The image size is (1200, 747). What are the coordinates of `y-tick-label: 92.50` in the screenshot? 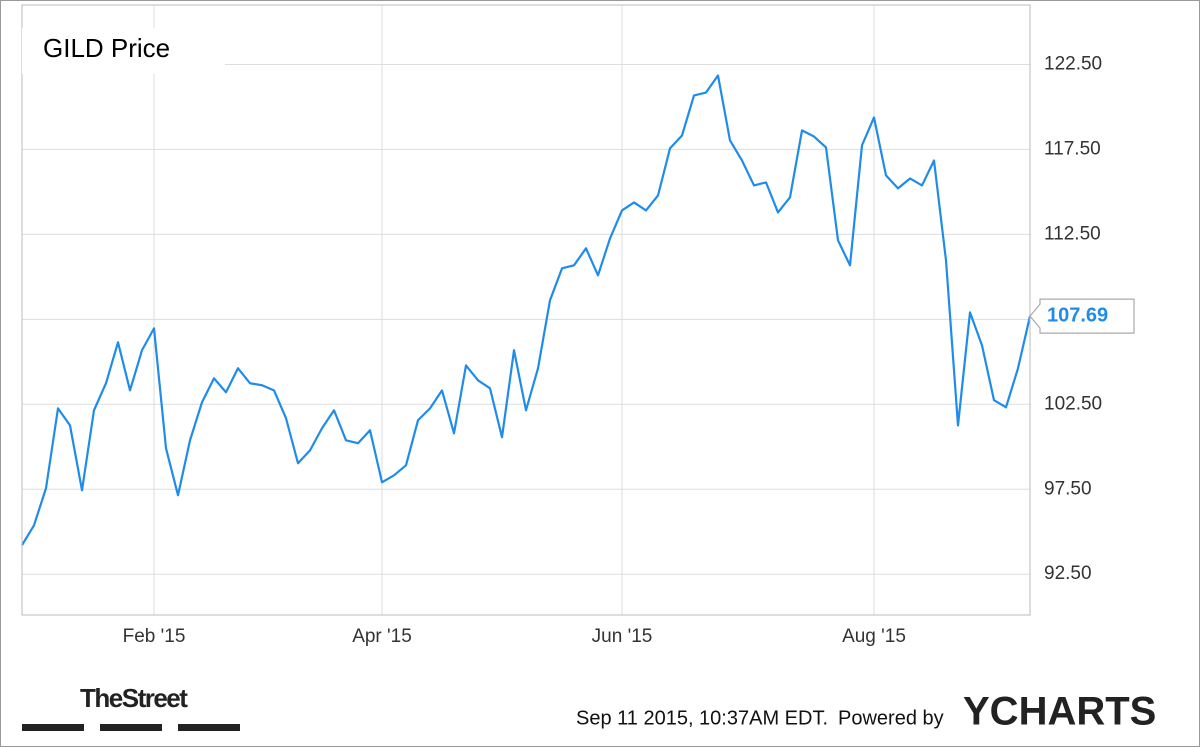 It's located at (1068, 573).